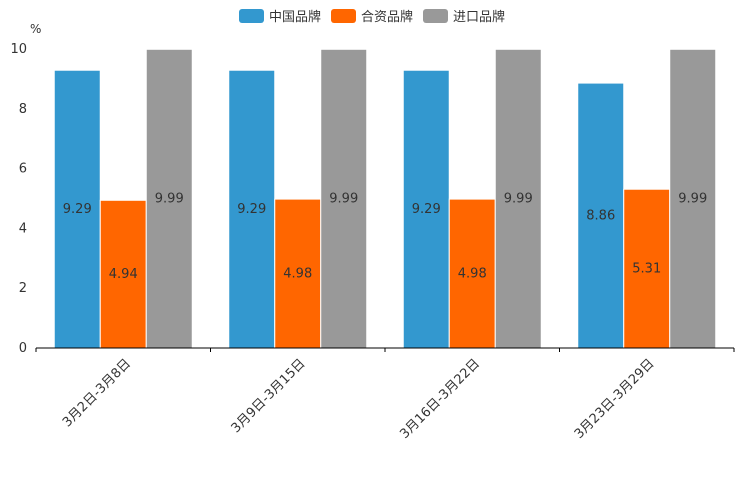 The height and width of the screenshot is (496, 744). Describe the element at coordinates (23, 169) in the screenshot. I see `y-tick-label: 6` at that location.